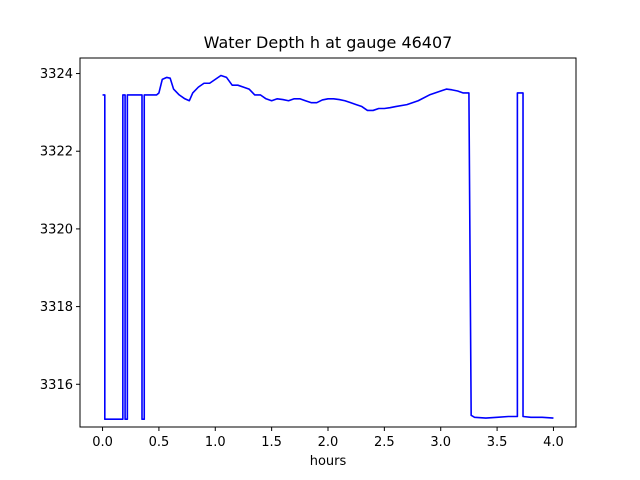  Describe the element at coordinates (328, 42) in the screenshot. I see `chart-title: Water Depth h at gauge 46407` at that location.